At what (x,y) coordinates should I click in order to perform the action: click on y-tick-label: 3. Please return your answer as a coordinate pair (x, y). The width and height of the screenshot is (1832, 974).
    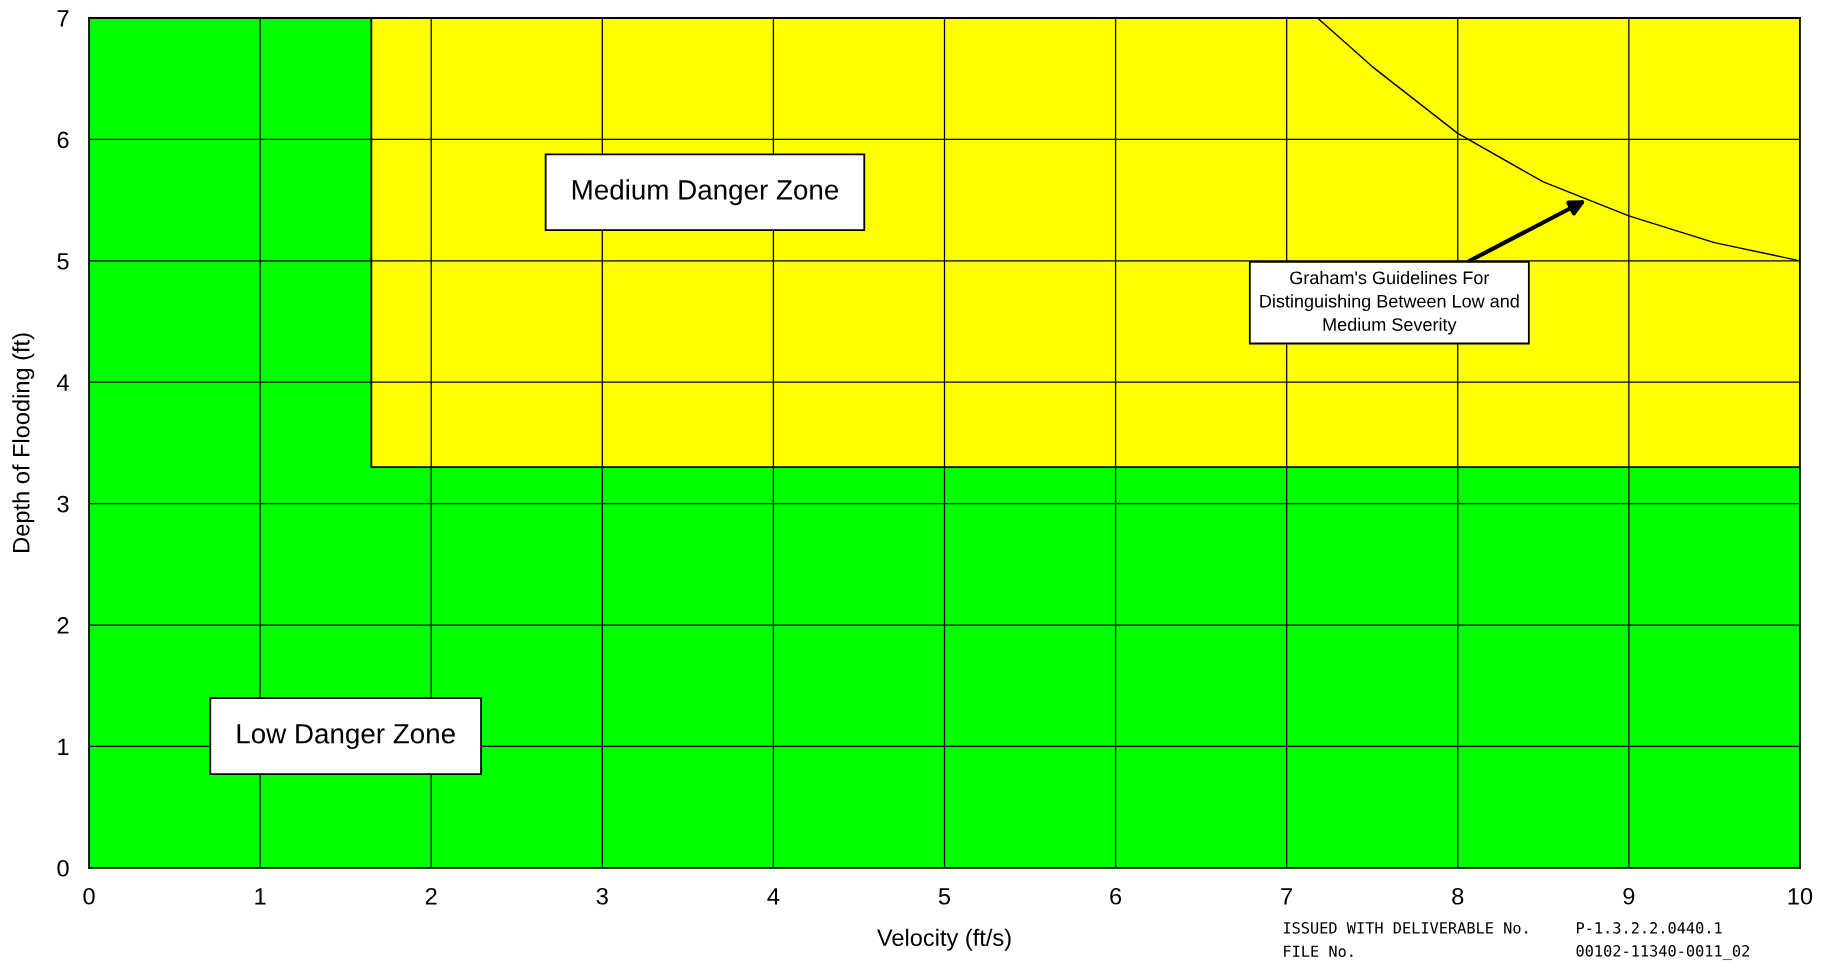
    Looking at the image, I should click on (63, 504).